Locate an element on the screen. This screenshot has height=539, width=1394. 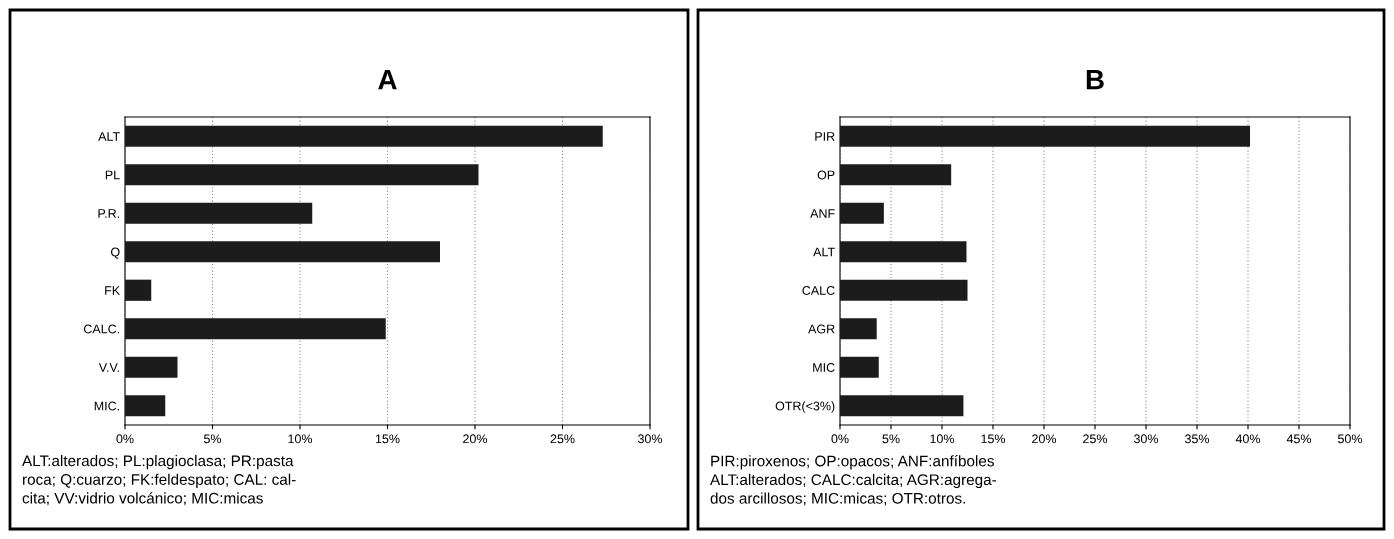
text: ALT:alterados; PL:plagioclasa; PR:pasta roca; Q:cuarzo; FK:feldespato; CAL: cal- cita; VV:vidrio volcánico; MIC:micas is located at coordinates (159, 480).